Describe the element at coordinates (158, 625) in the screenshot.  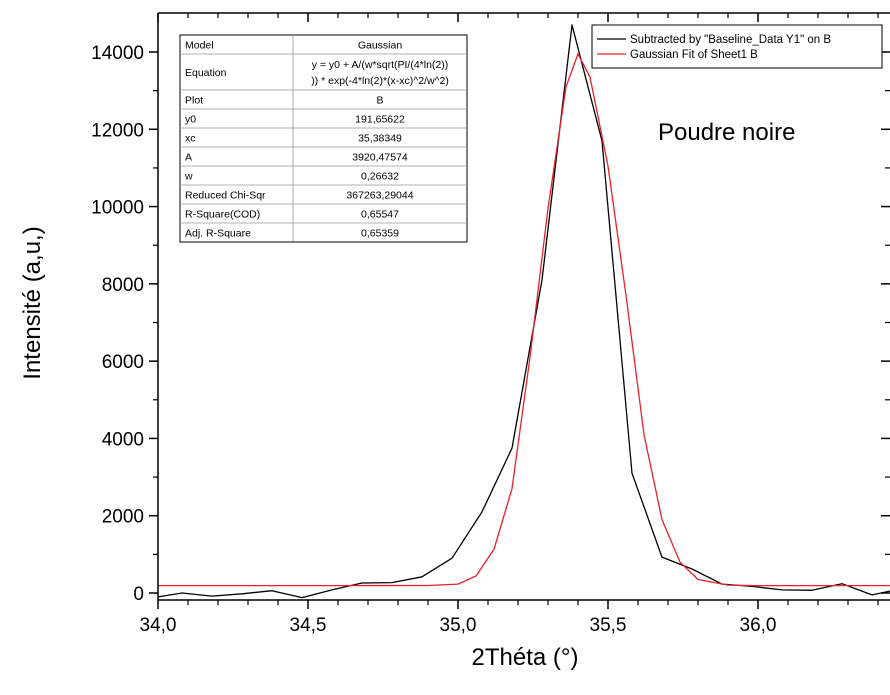
I see `x-tick-label: 34,0` at that location.